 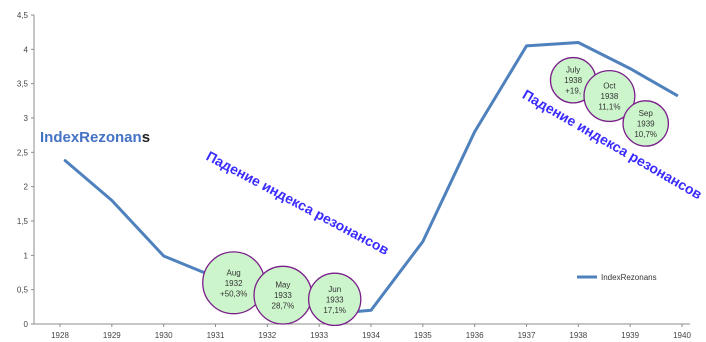 I want to click on x-tick-label: 1939, so click(x=630, y=335).